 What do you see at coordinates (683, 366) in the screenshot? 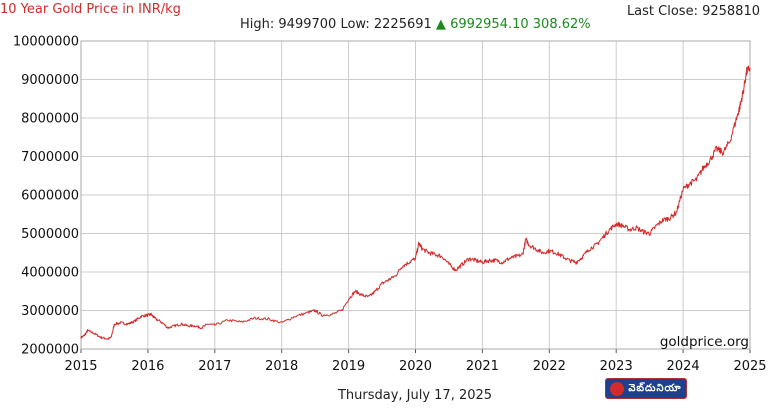
I see `x-tick-label: 2024` at bounding box center [683, 366].